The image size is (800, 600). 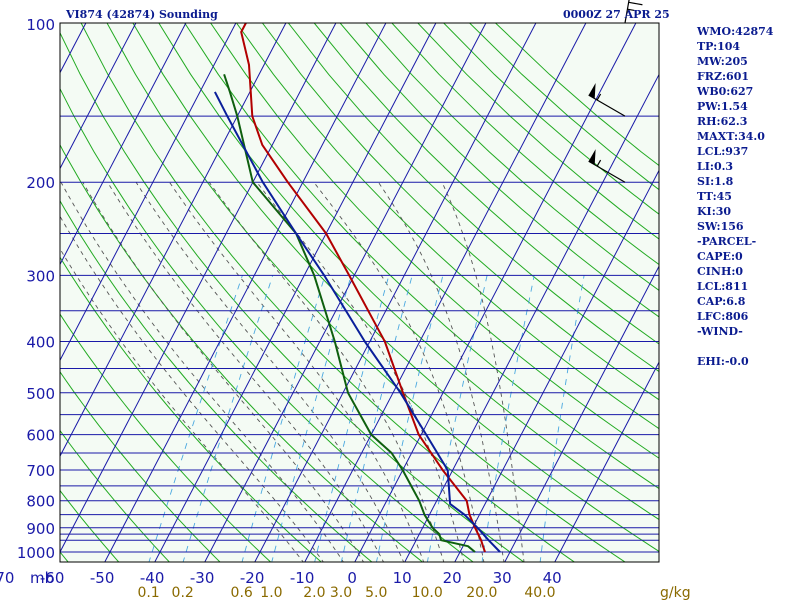 I want to click on mixing-ratio-label: 40.0, so click(x=539, y=592).